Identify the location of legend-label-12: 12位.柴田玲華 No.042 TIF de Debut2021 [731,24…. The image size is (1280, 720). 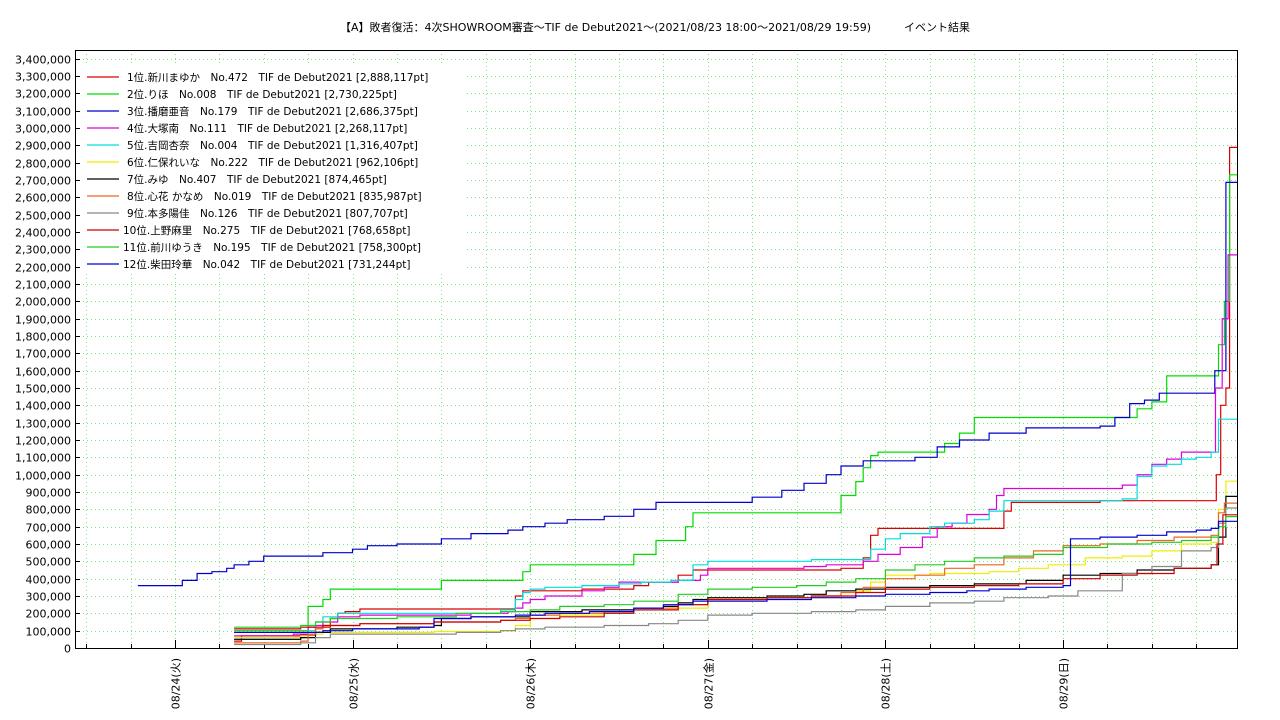
(266, 264).